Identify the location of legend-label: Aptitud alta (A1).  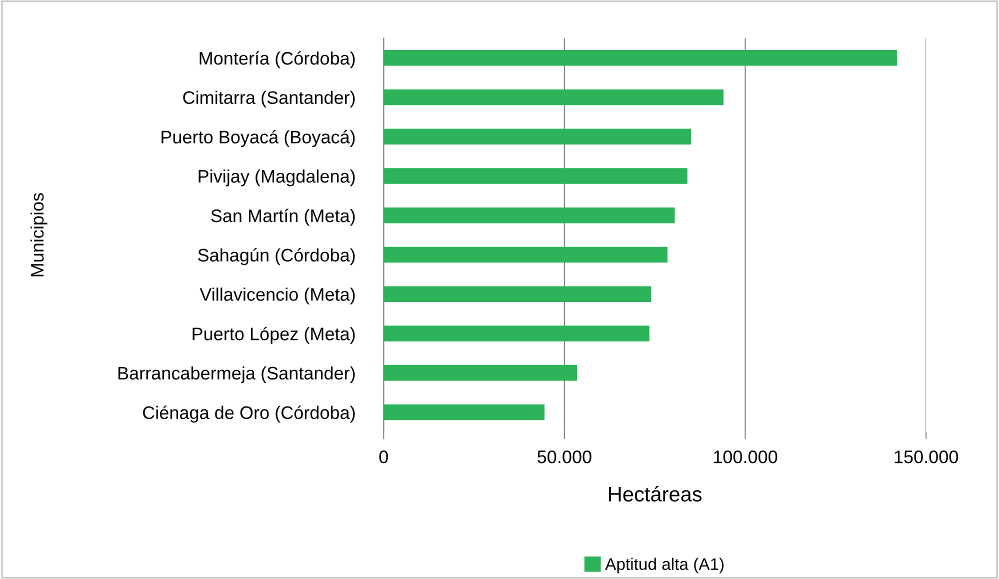
(664, 566).